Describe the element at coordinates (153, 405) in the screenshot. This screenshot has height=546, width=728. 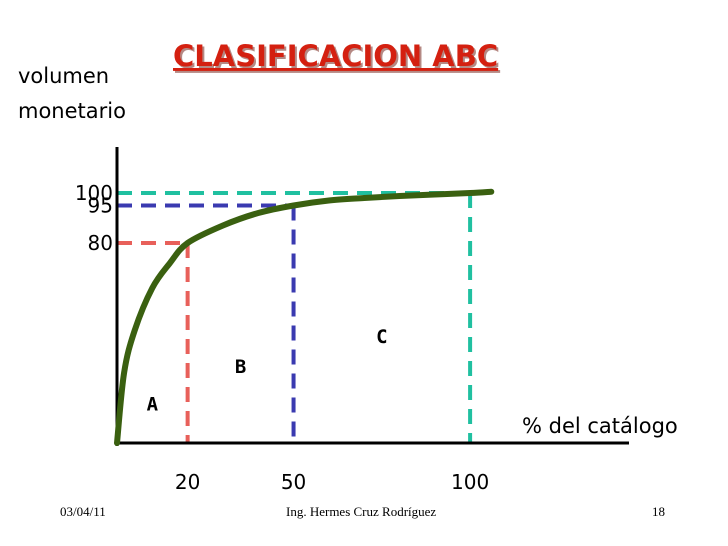
I see `zone-label-a: A` at that location.